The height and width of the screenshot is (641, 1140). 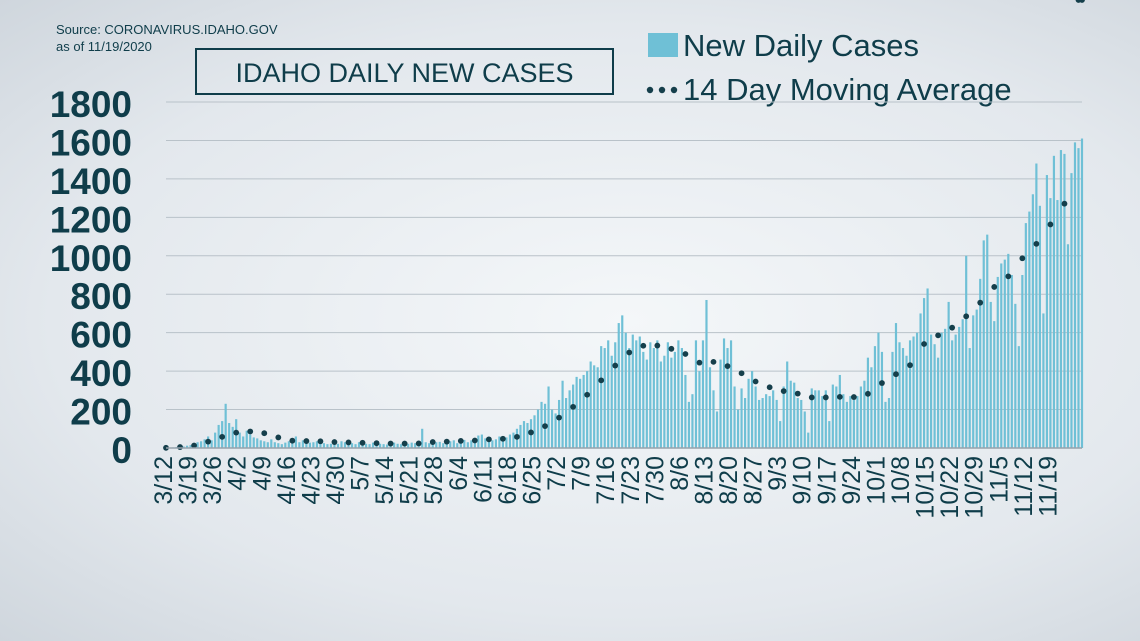 I want to click on x-tick-label: 9/3, so click(x=778, y=473).